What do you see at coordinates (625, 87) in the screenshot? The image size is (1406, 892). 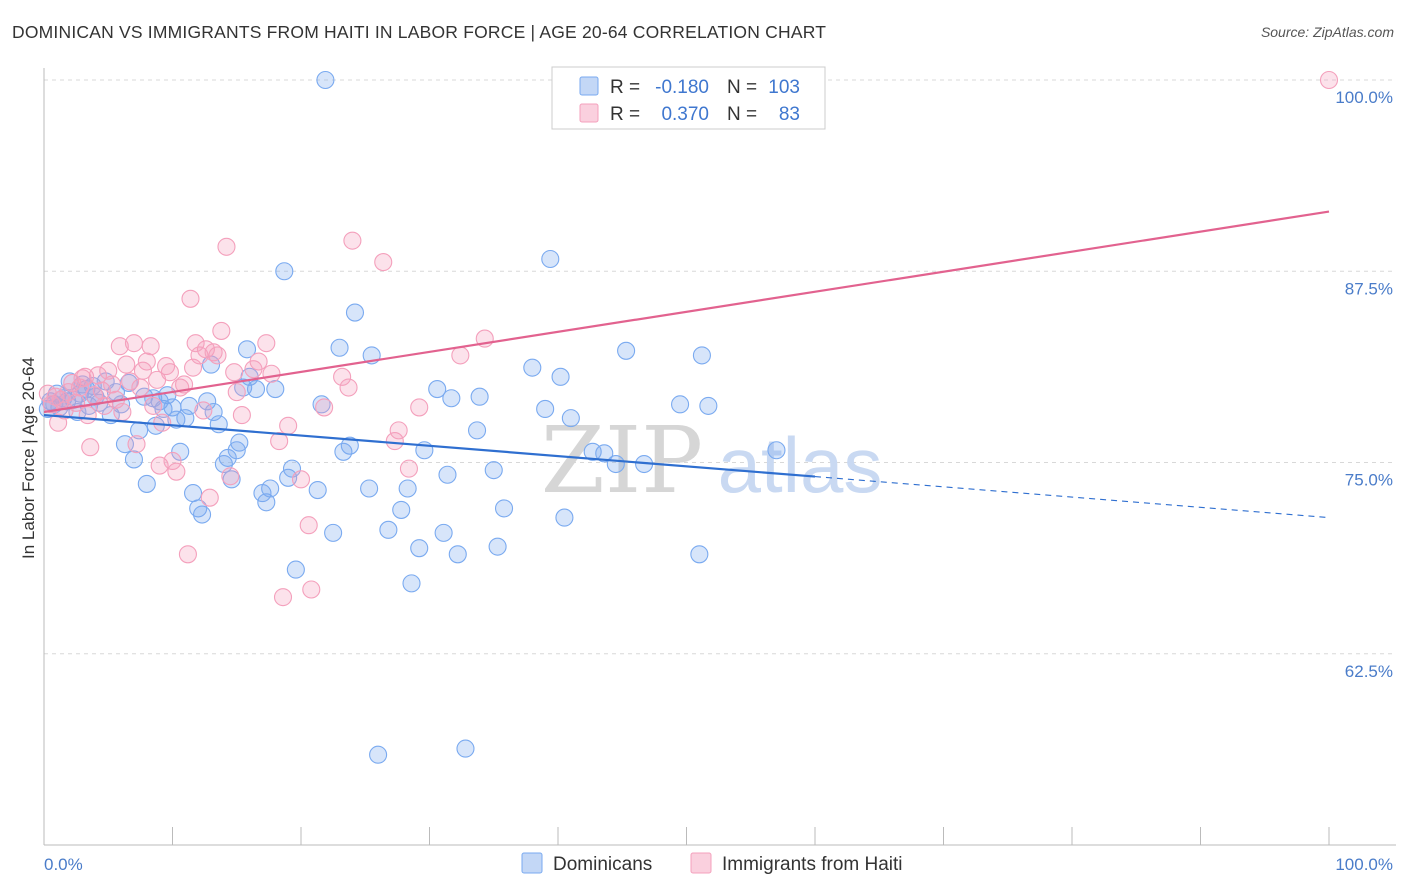 I see `legend-r-label-1: R =` at bounding box center [625, 87].